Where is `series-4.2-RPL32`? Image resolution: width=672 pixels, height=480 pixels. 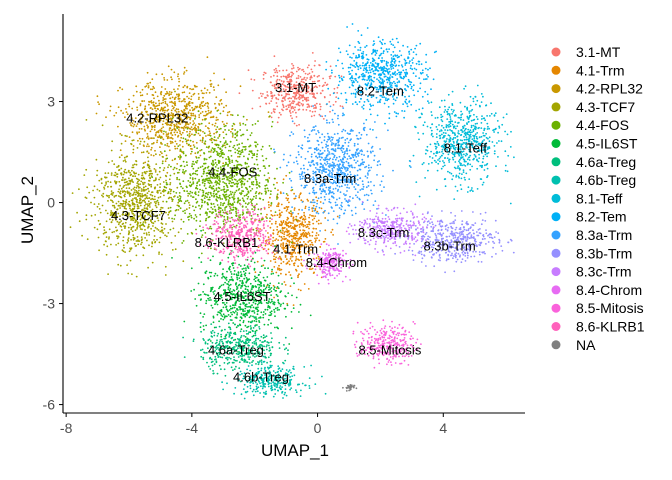
series-4.2-RPL32 is located at coordinates (182, 115).